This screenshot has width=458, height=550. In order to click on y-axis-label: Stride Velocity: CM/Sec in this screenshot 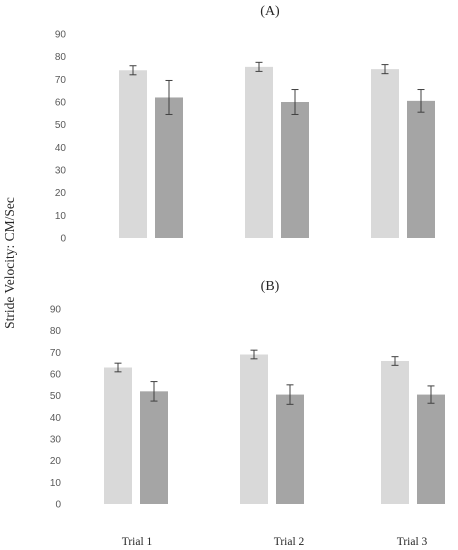, I will do `click(9, 263)`.